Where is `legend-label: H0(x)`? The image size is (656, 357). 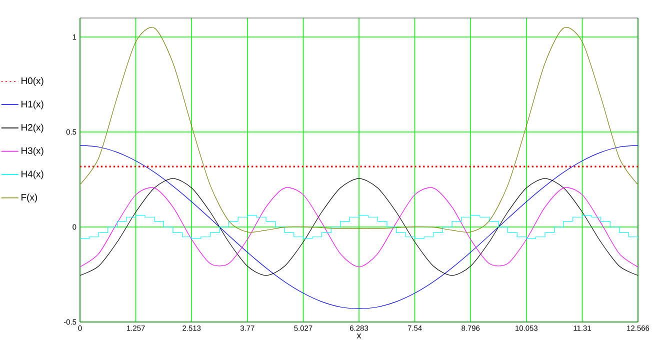 legend-label: H0(x) is located at coordinates (33, 81).